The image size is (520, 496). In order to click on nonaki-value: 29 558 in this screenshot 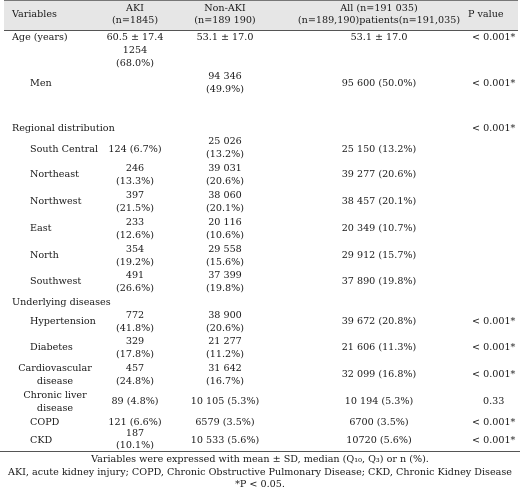, I will do `click(225, 249)`.